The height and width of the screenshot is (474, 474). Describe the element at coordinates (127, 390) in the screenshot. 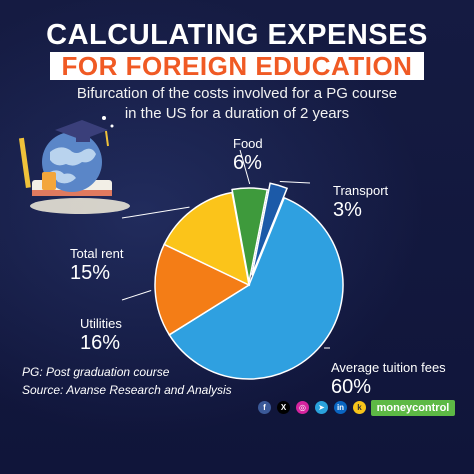

I see `source-note: Source: Avanse Research and Analysis` at that location.